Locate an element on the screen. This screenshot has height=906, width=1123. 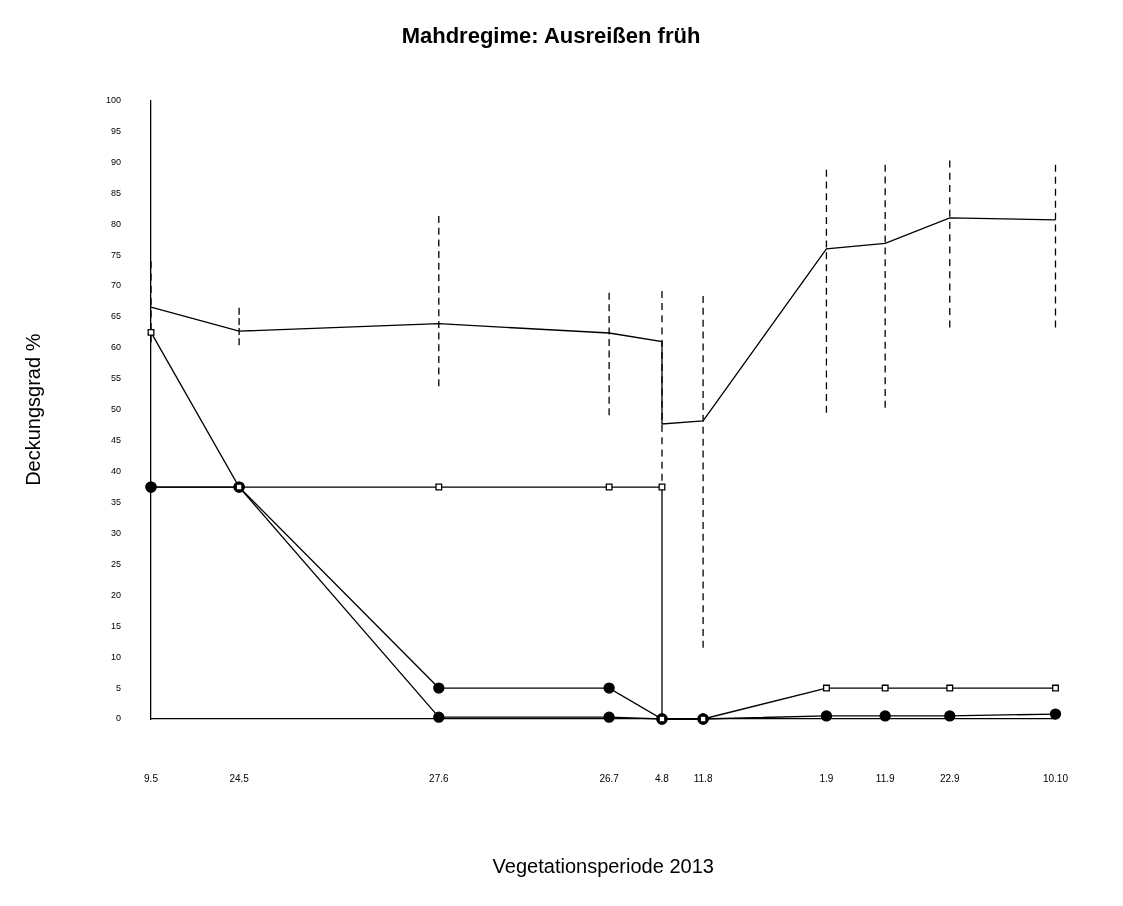
y-tick-label: 85 is located at coordinates (116, 192).